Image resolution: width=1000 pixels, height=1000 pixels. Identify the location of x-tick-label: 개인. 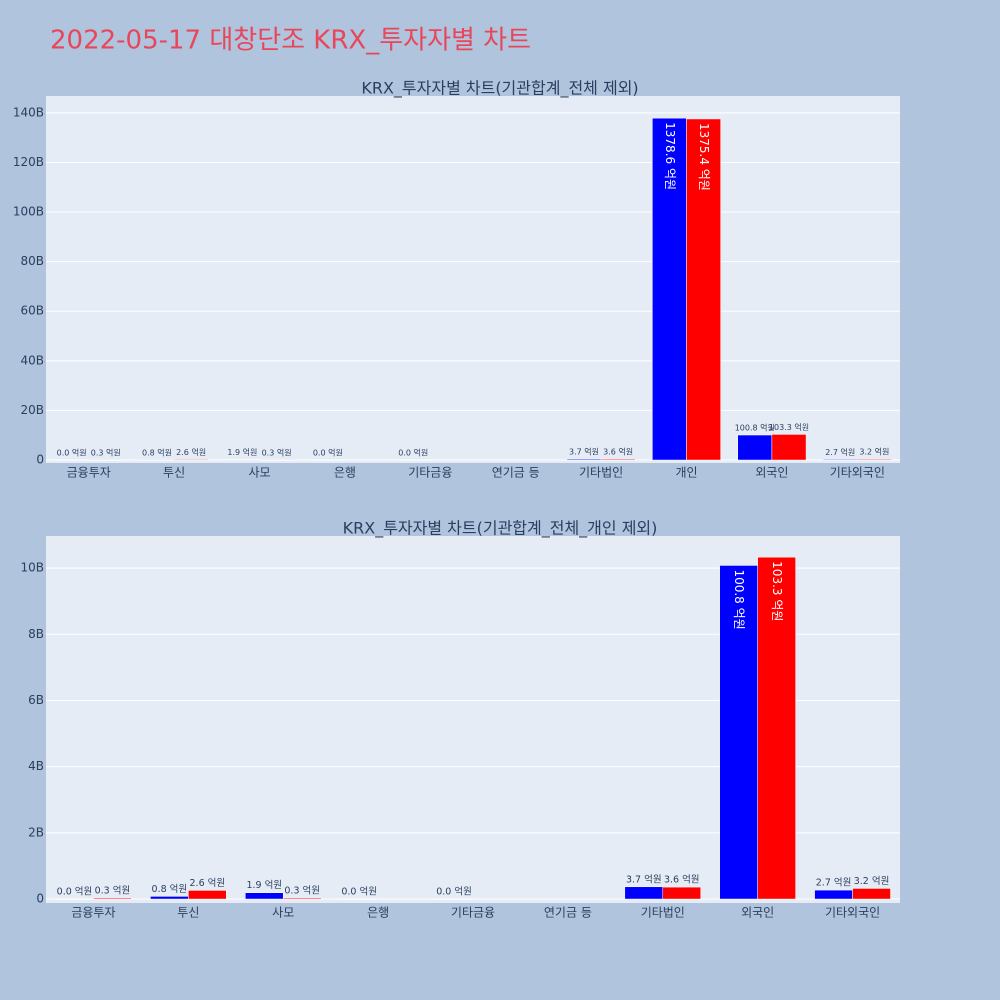
(686, 473).